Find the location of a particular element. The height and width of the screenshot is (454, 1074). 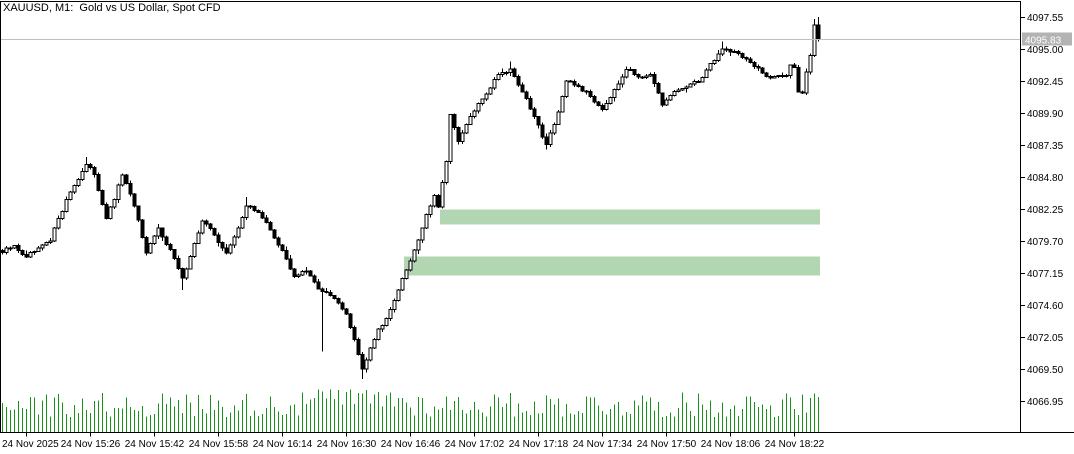

highlight-zones is located at coordinates (612, 242).